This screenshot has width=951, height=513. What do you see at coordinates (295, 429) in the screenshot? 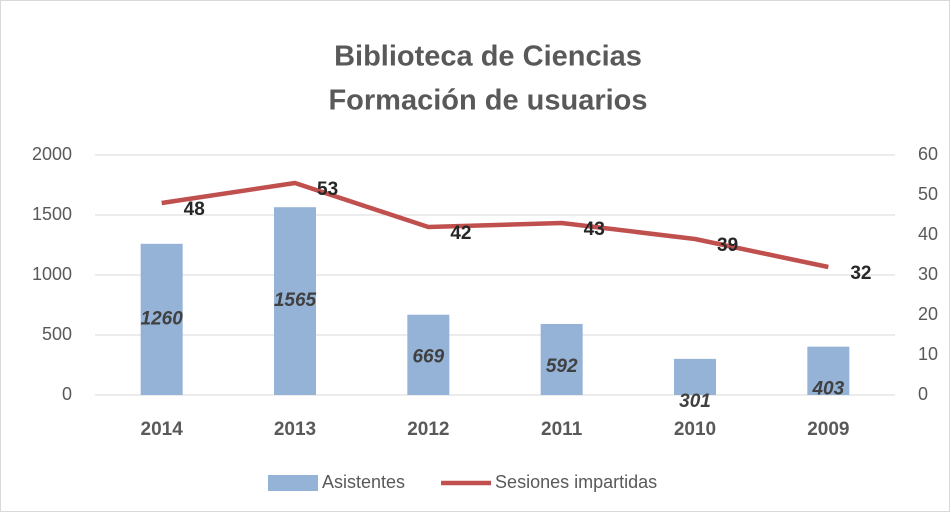
I see `x-tick-label: 2013` at bounding box center [295, 429].